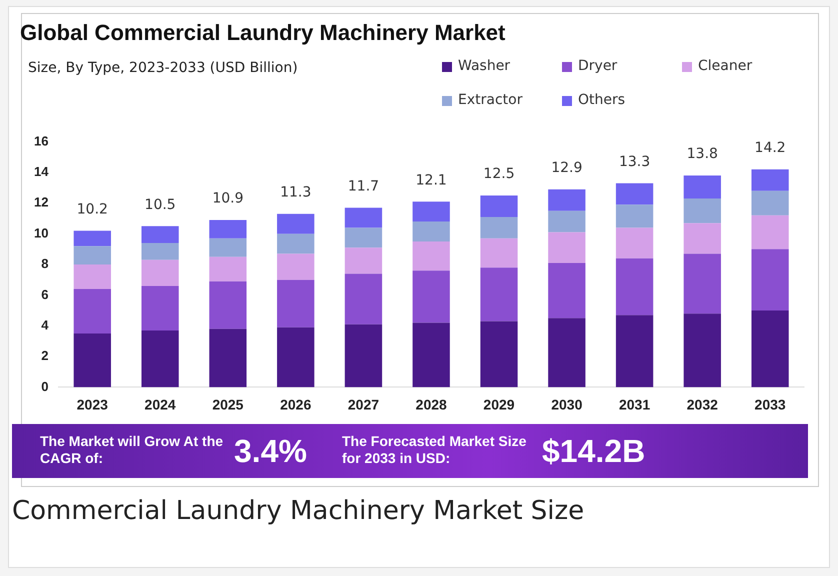  I want to click on total-label: 13.3, so click(634, 162).